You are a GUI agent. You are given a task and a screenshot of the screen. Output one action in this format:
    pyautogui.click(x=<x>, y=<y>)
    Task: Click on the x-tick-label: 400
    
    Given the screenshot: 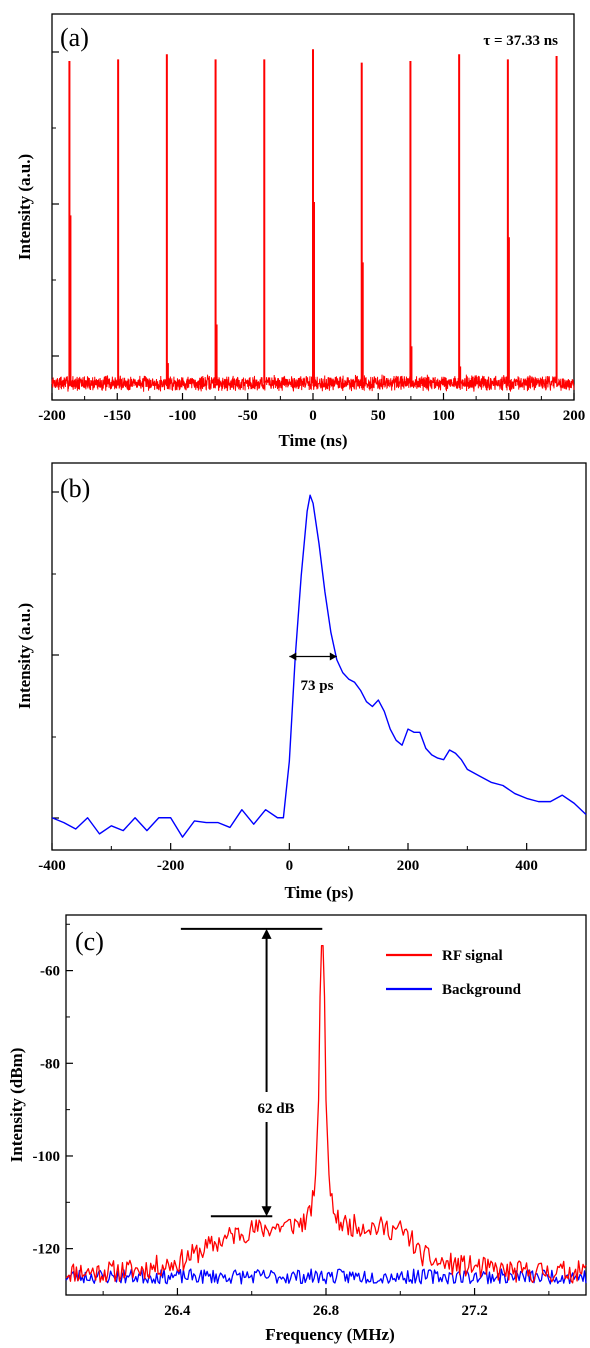 What is the action you would take?
    pyautogui.click(x=526, y=866)
    